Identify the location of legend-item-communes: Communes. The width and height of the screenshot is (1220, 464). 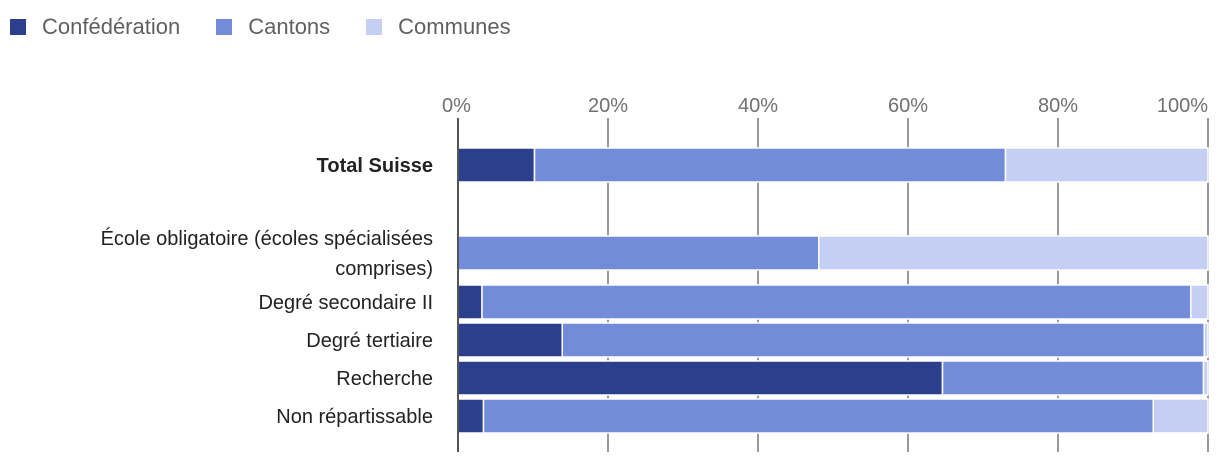
(438, 27).